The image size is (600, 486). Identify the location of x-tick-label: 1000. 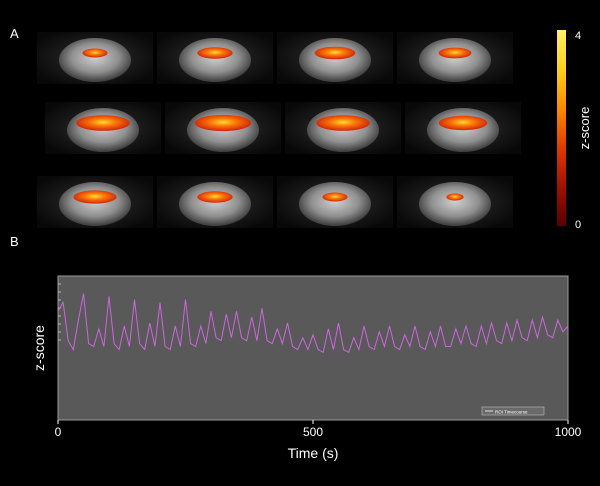
(568, 432).